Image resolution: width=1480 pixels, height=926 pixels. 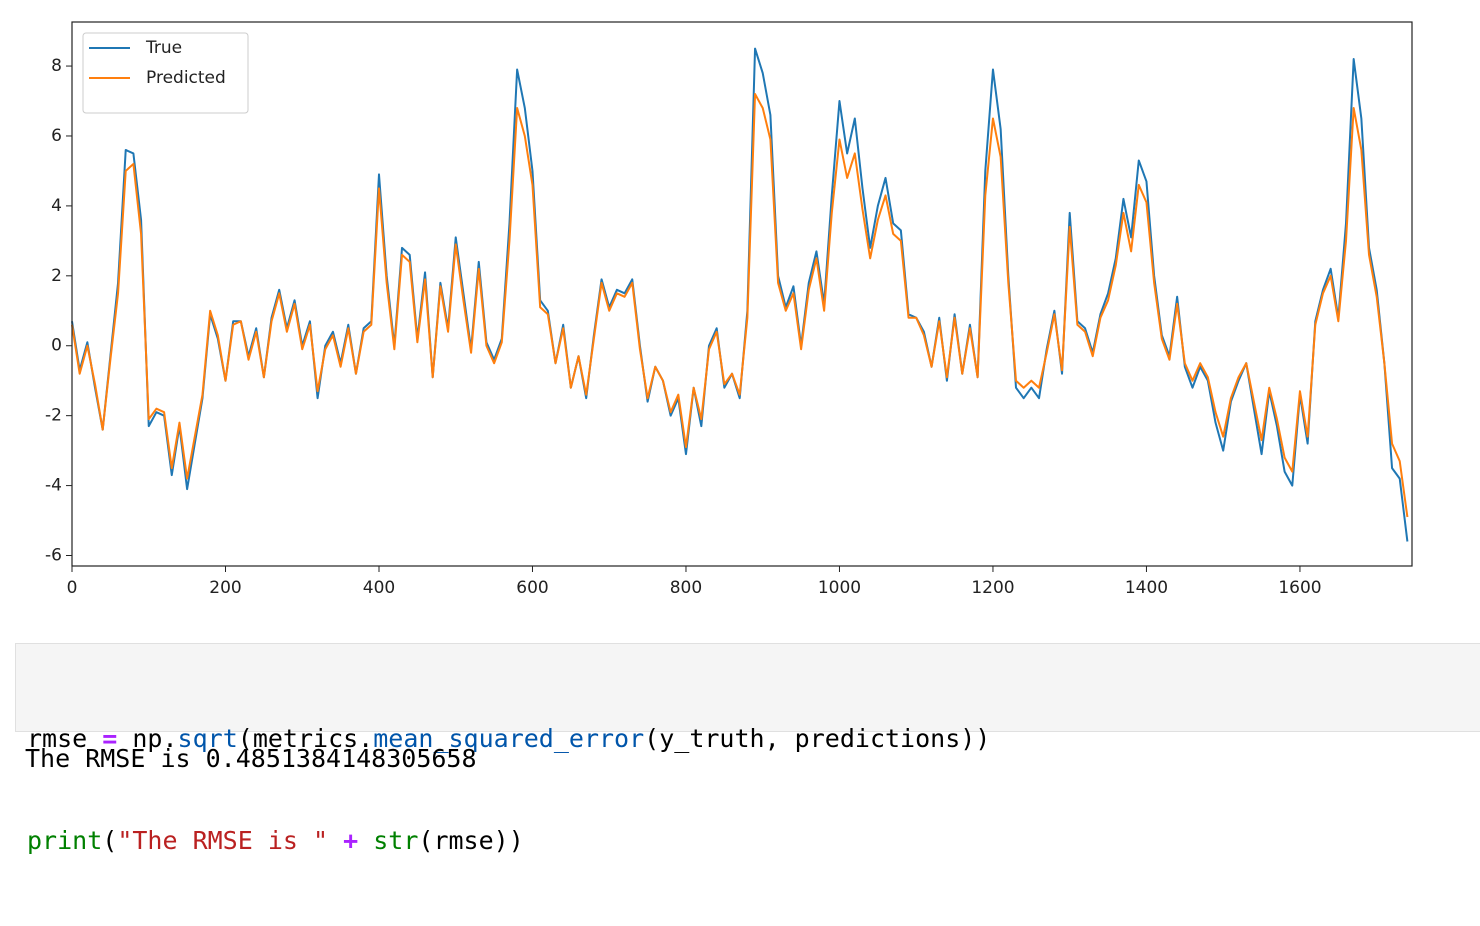 What do you see at coordinates (147, 738) in the screenshot?
I see `token: np.` at bounding box center [147, 738].